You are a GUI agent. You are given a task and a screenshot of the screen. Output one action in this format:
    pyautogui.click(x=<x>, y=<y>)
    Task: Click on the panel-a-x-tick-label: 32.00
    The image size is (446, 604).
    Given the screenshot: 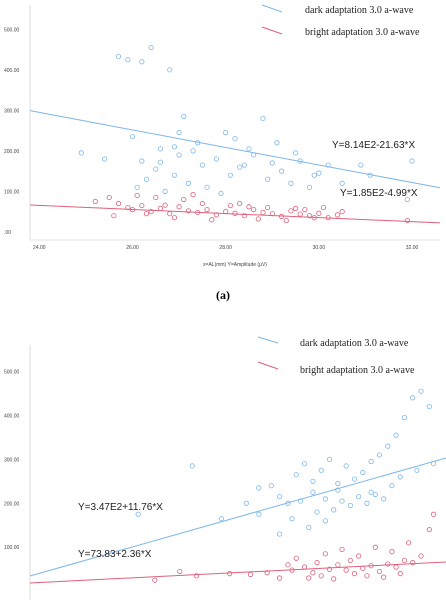 What is the action you would take?
    pyautogui.click(x=412, y=248)
    